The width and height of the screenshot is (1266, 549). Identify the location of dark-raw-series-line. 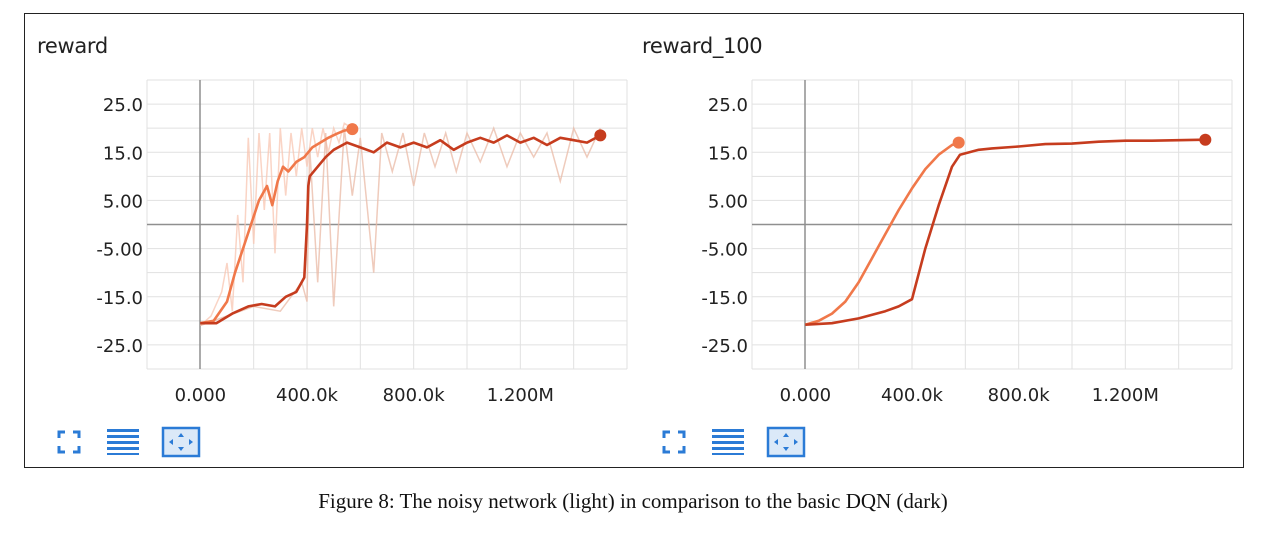
(400, 226).